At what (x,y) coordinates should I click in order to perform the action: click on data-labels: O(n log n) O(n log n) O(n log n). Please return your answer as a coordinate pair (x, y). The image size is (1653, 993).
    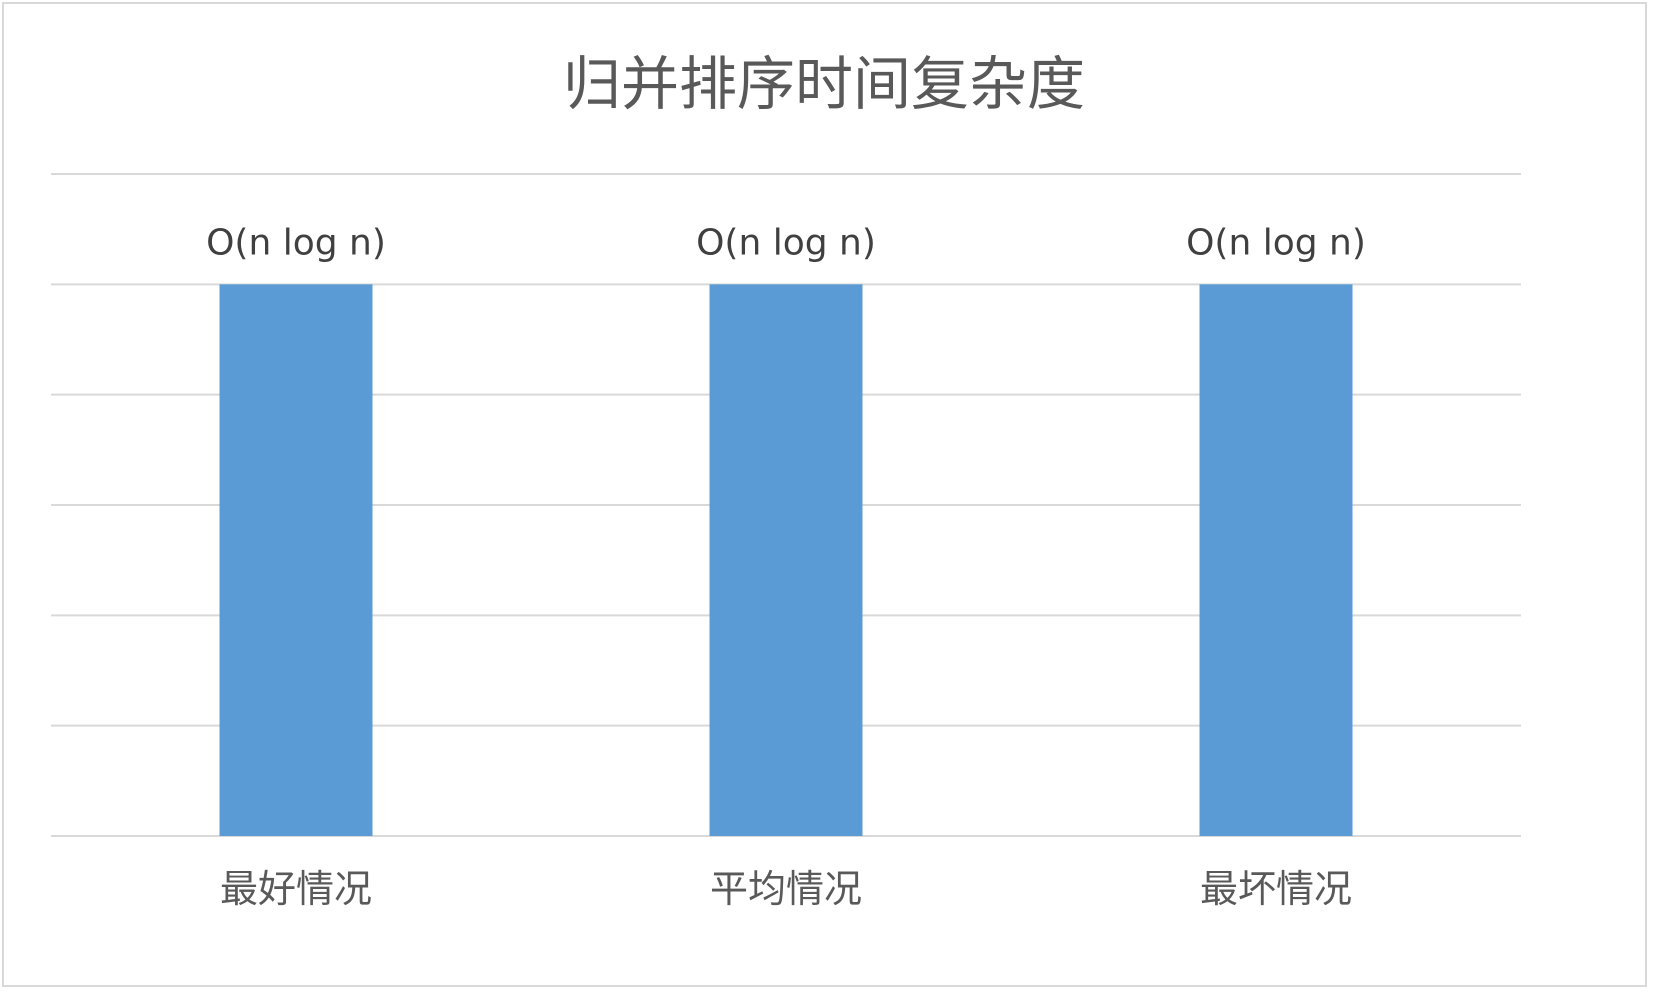
    Looking at the image, I should click on (786, 242).